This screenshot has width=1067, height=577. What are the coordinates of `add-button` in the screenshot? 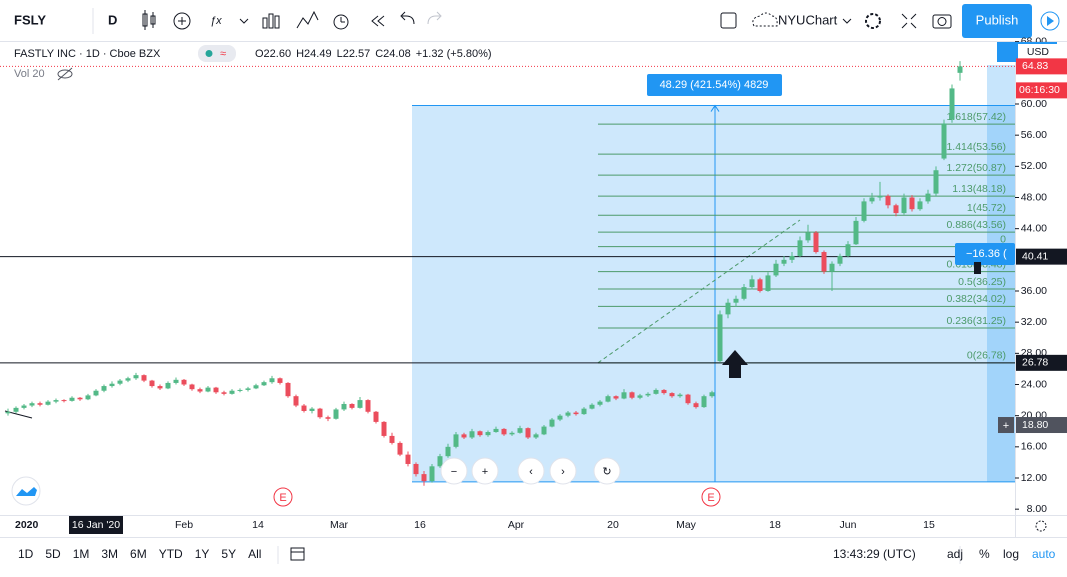 It's located at (1006, 425).